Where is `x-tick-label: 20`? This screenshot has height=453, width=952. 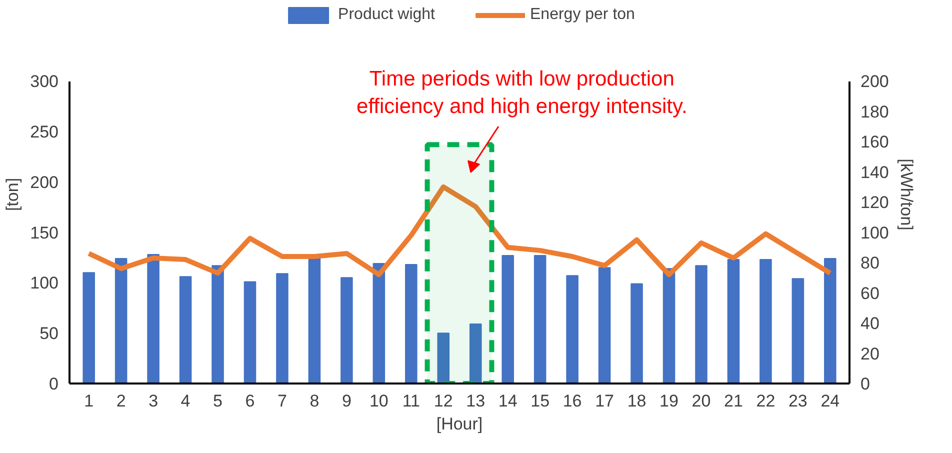 x-tick-label: 20 is located at coordinates (701, 401).